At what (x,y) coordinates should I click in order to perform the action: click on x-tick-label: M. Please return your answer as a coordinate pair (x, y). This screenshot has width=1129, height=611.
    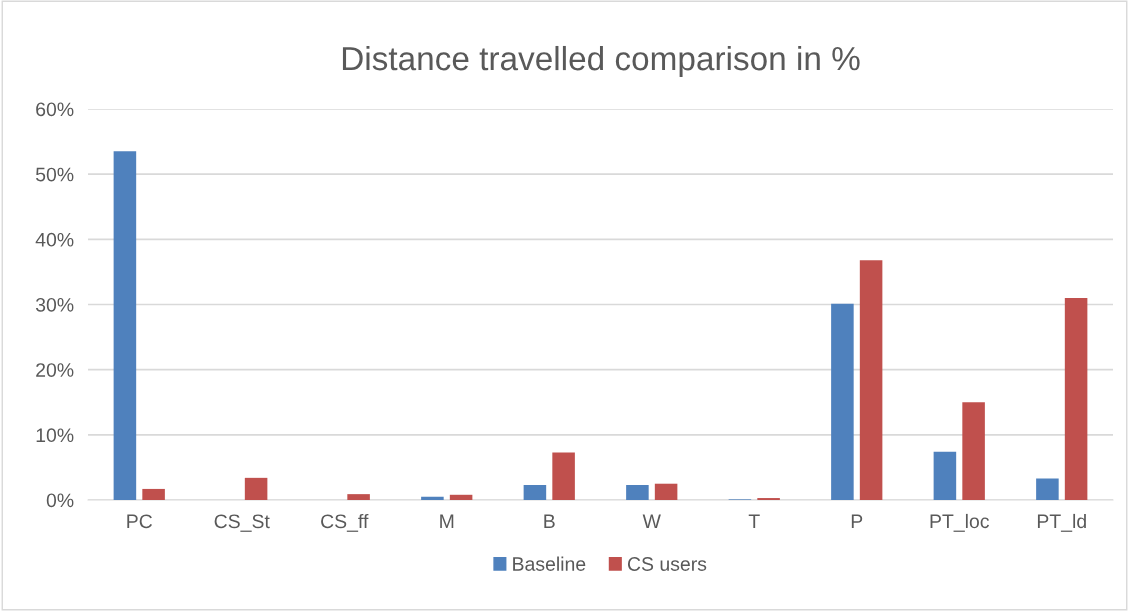
    Looking at the image, I should click on (447, 521).